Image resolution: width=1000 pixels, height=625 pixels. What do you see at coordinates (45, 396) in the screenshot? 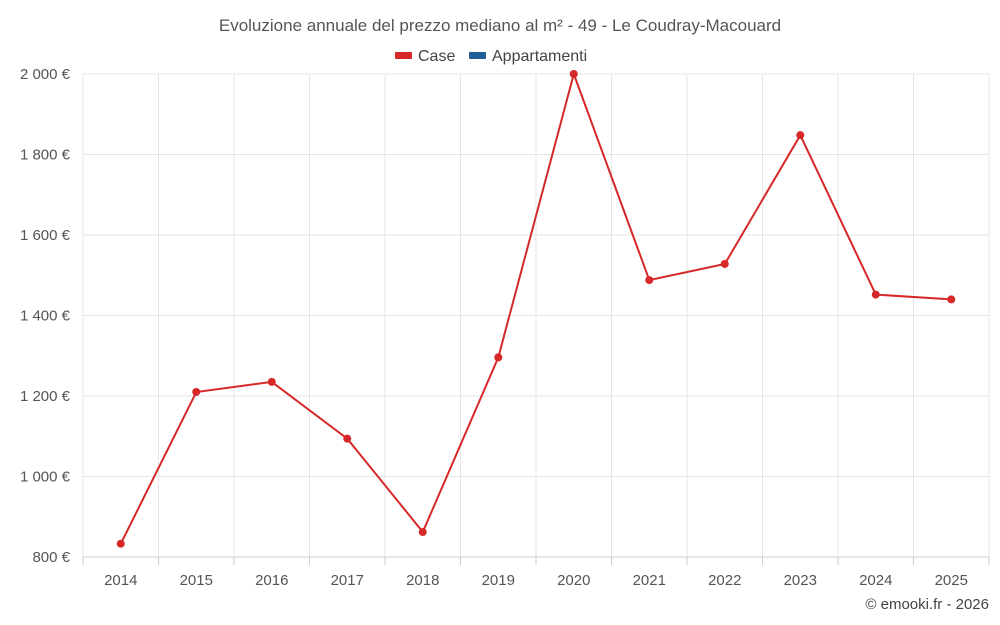
I see `y-tick-label: 1 200 €` at bounding box center [45, 396].